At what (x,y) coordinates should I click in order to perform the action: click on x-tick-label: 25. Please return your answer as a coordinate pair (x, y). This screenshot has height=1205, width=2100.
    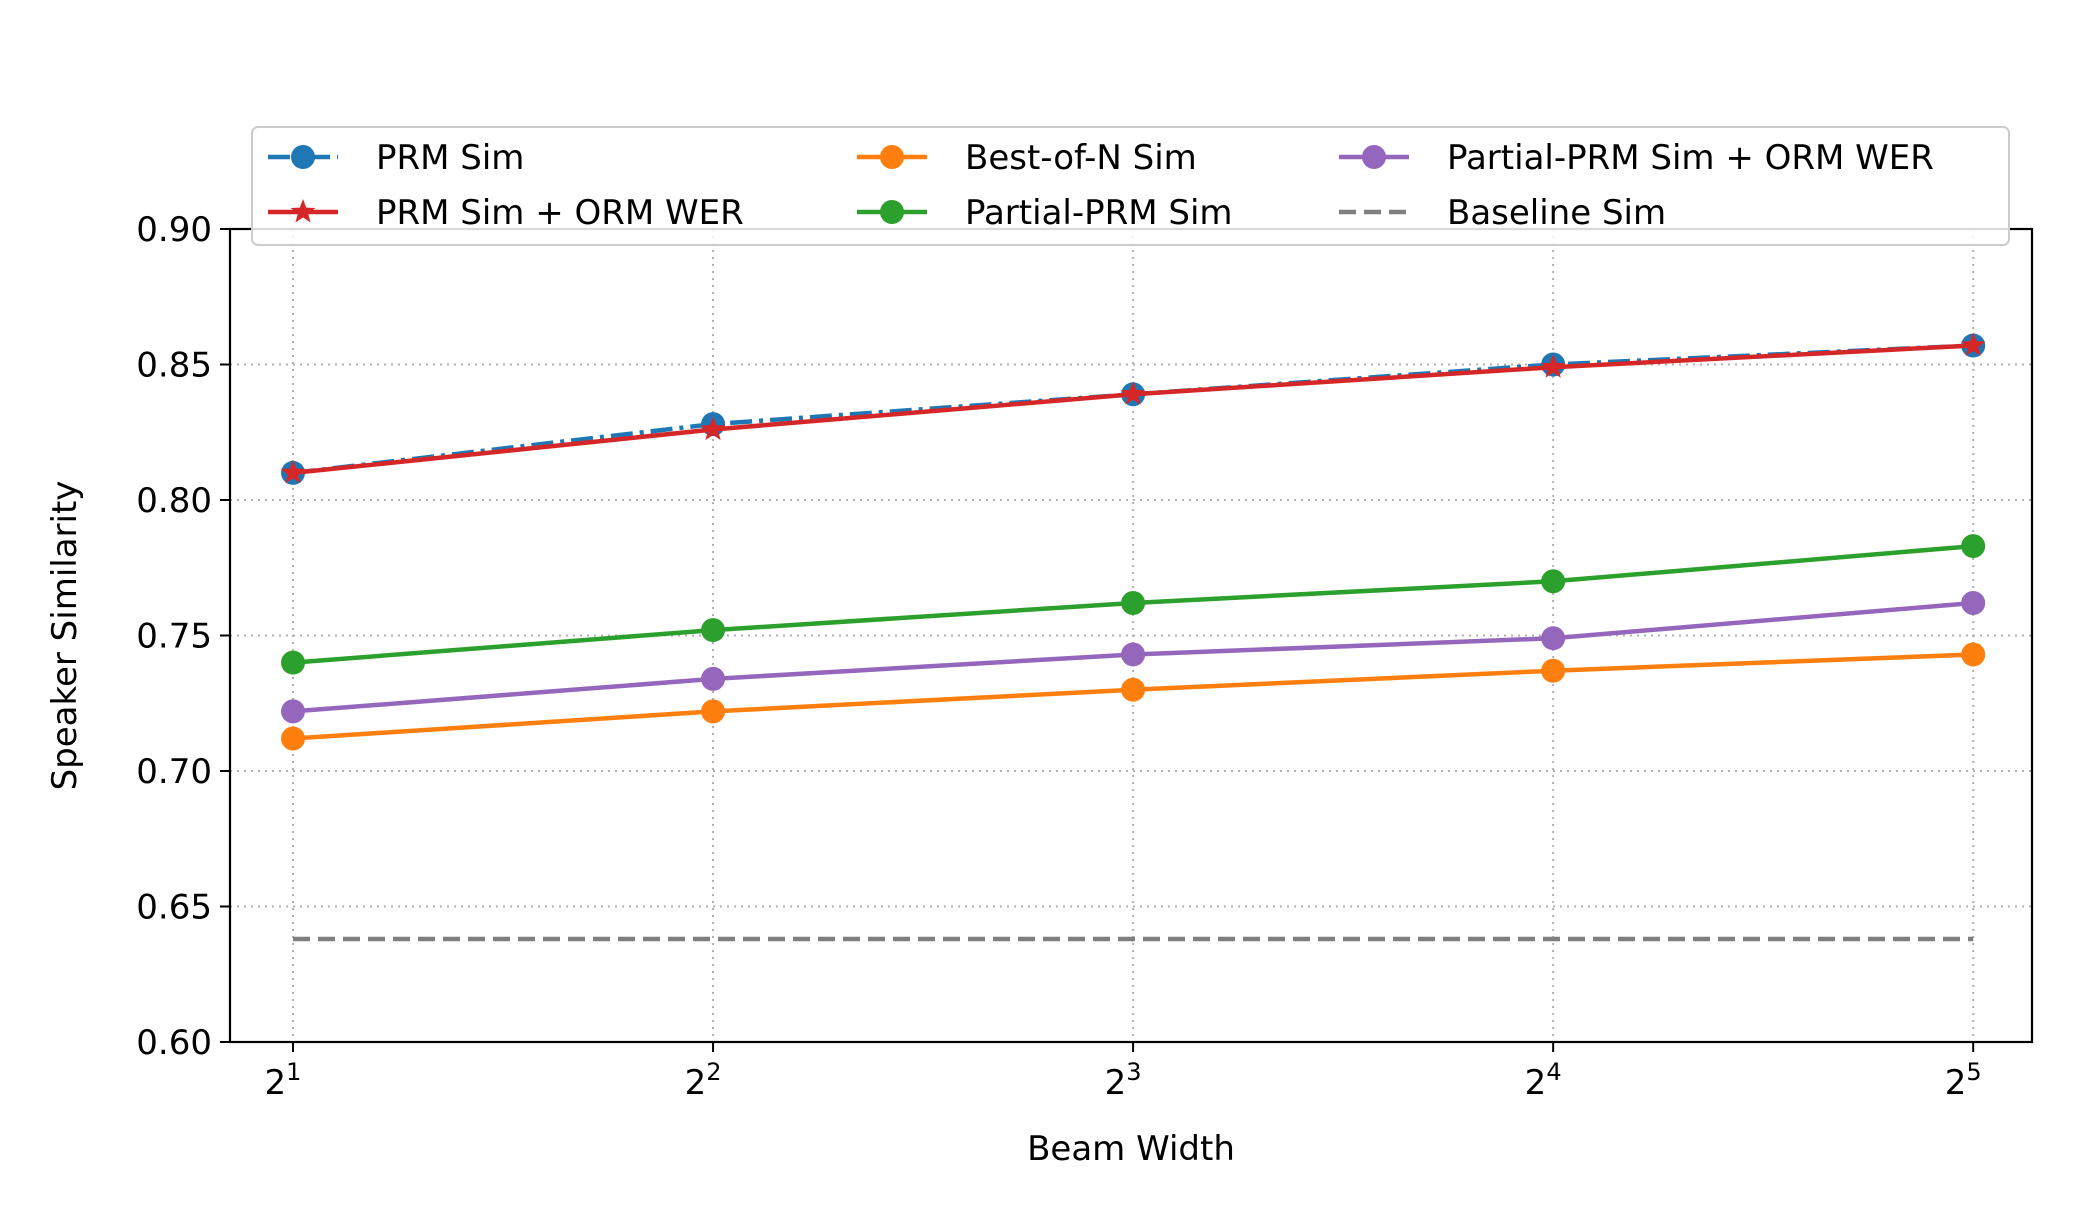
    Looking at the image, I should click on (1963, 1080).